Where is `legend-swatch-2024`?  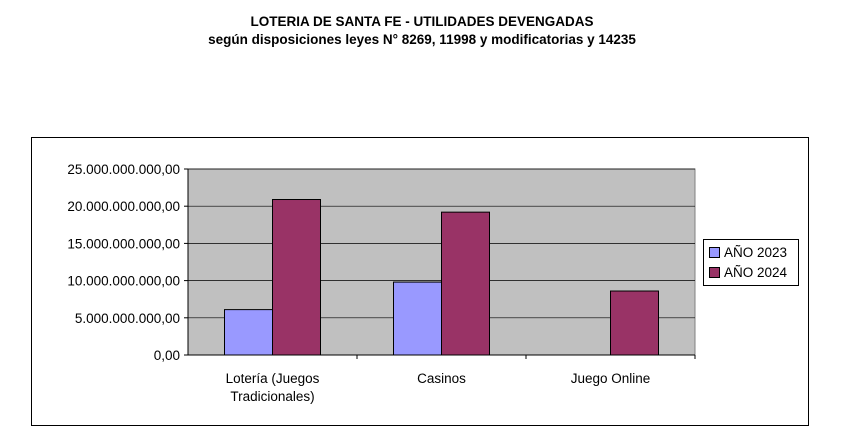 legend-swatch-2024 is located at coordinates (714, 272).